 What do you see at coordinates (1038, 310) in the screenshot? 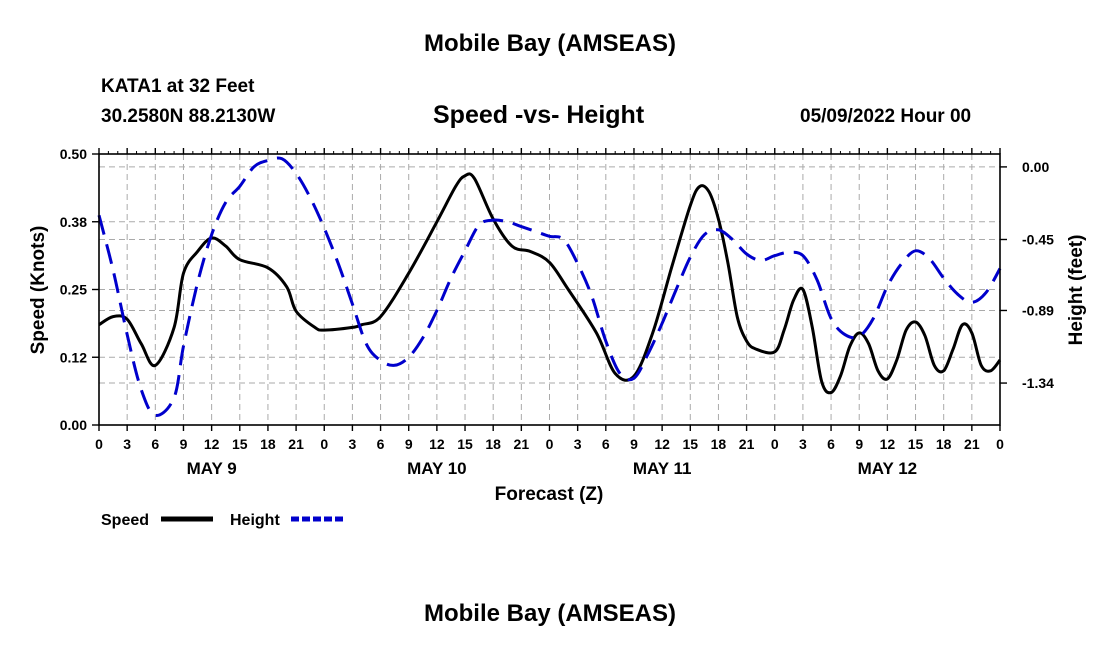
I see `y-right-tick-label: -0.89` at bounding box center [1038, 310].